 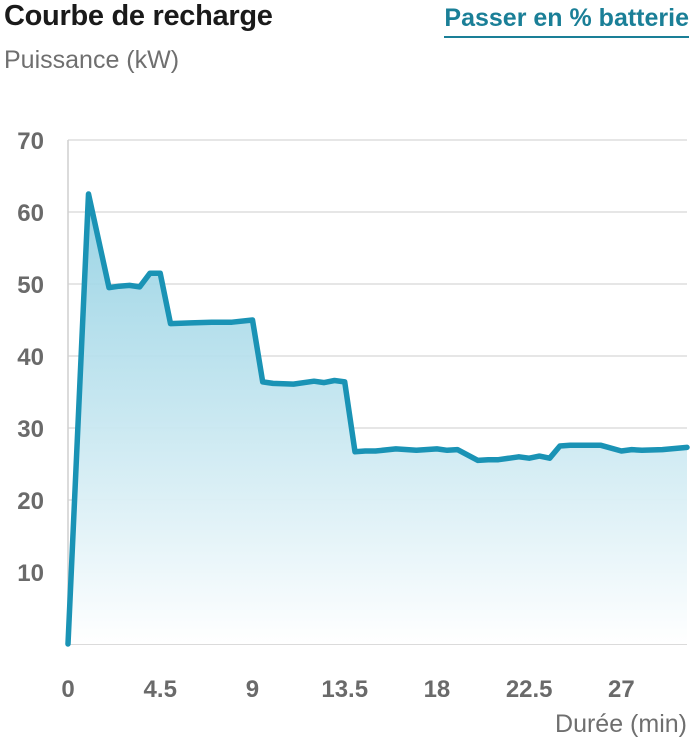 What do you see at coordinates (30, 285) in the screenshot?
I see `y-tick-label-50: 50` at bounding box center [30, 285].